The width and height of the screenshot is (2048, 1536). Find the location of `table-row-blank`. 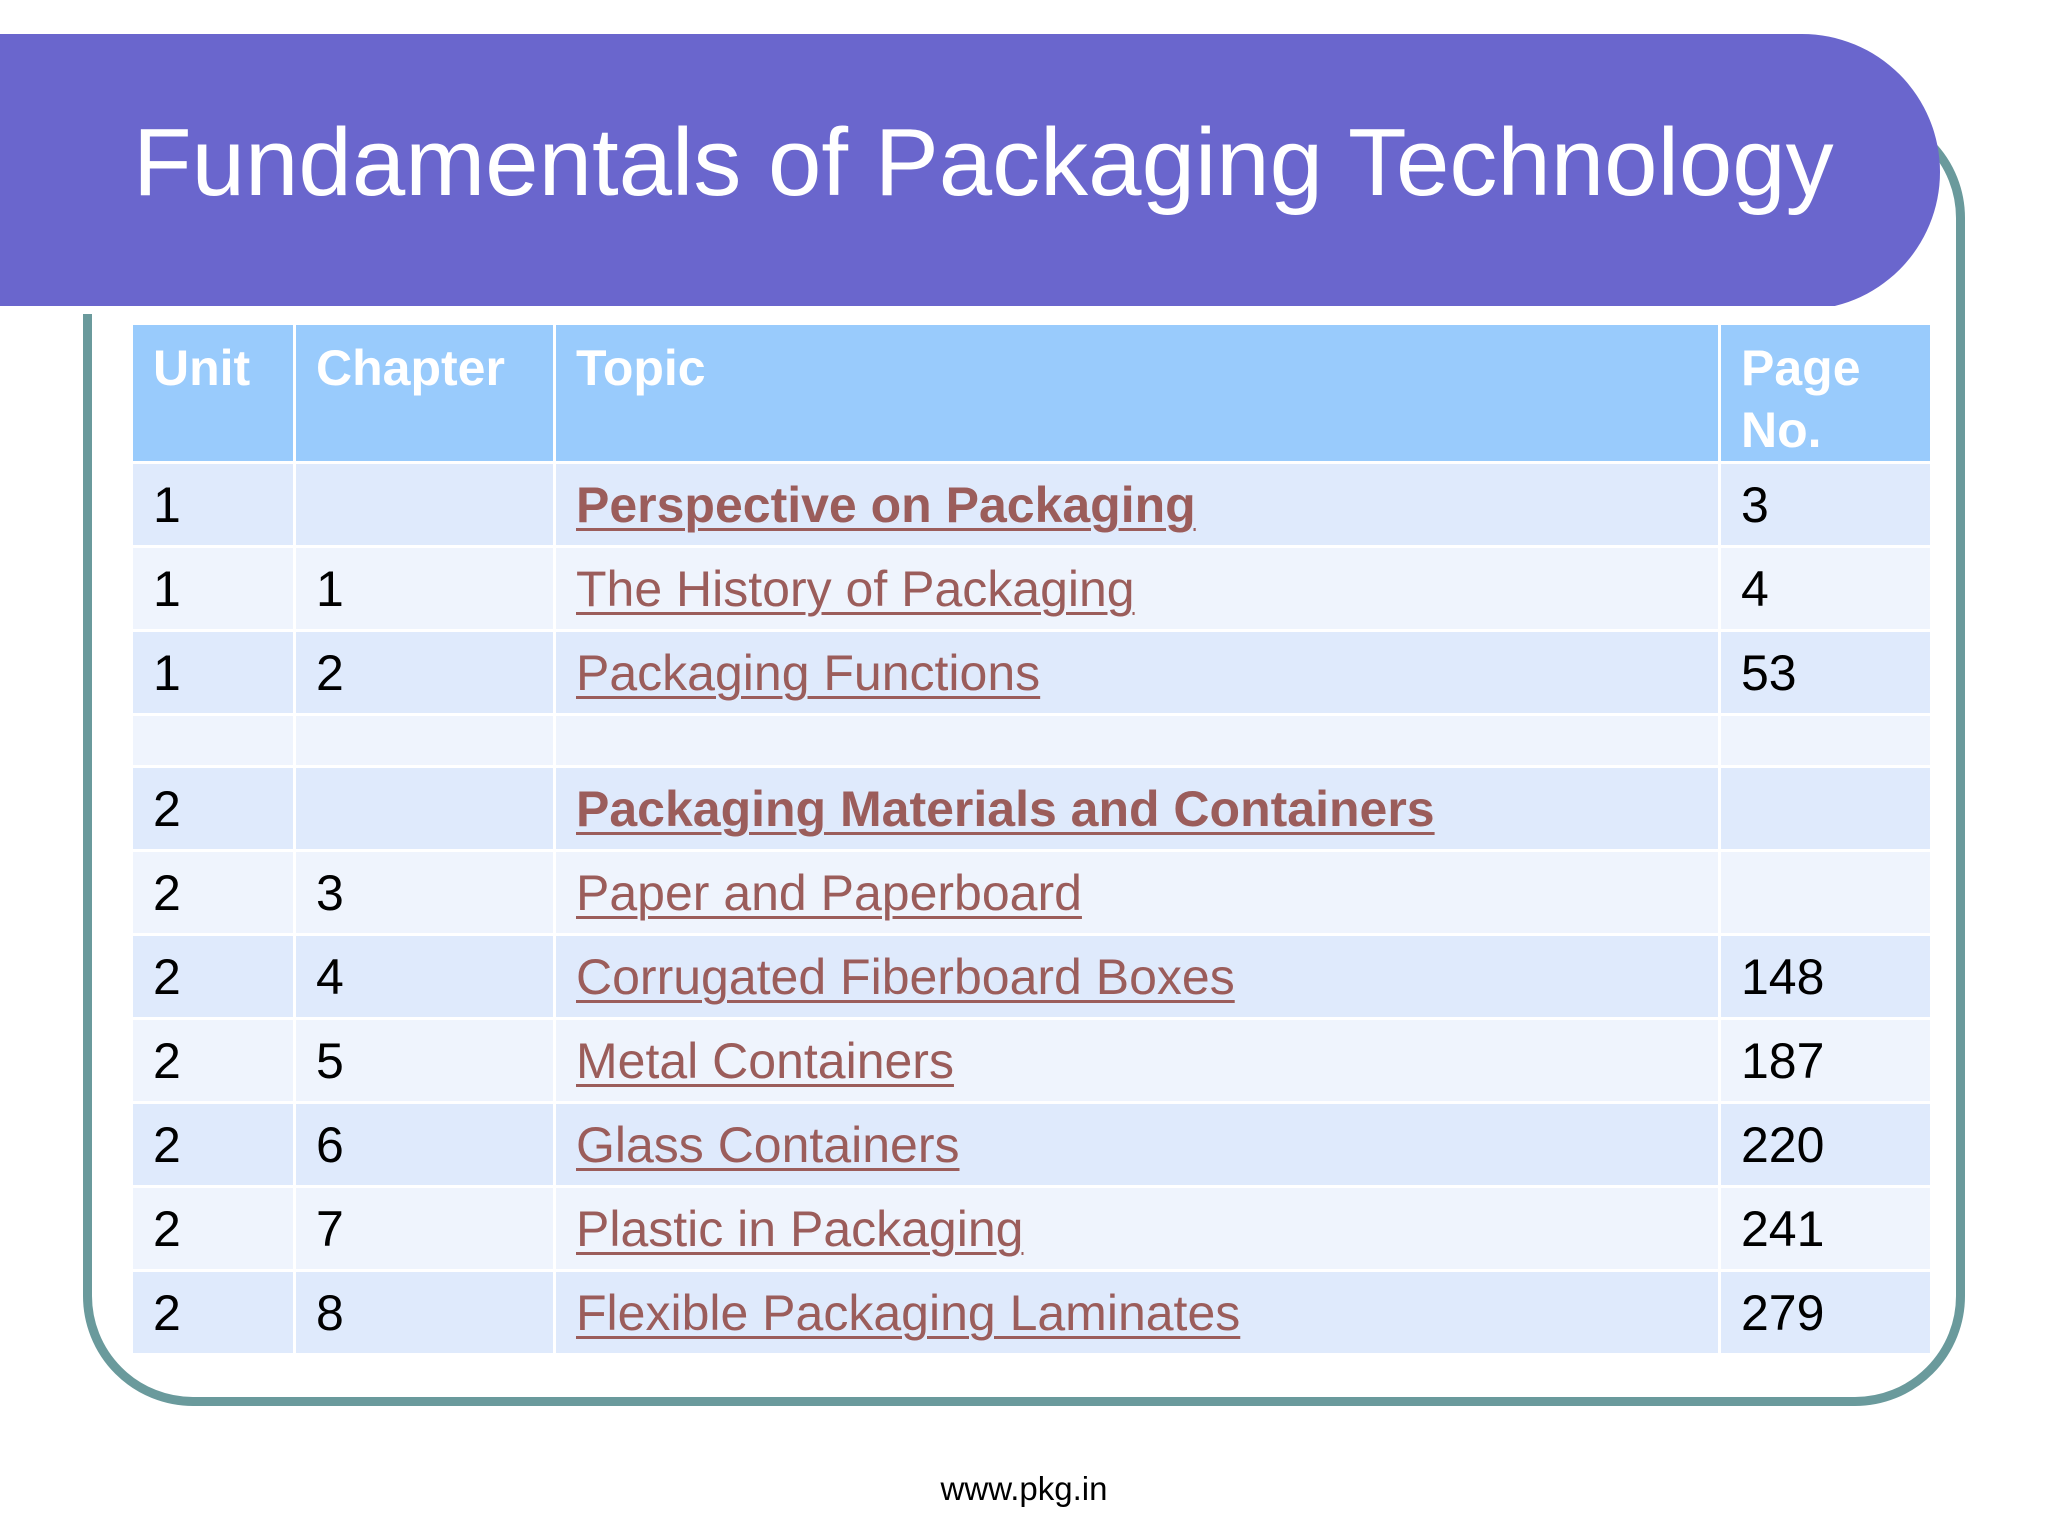

table-row-blank is located at coordinates (1031, 740).